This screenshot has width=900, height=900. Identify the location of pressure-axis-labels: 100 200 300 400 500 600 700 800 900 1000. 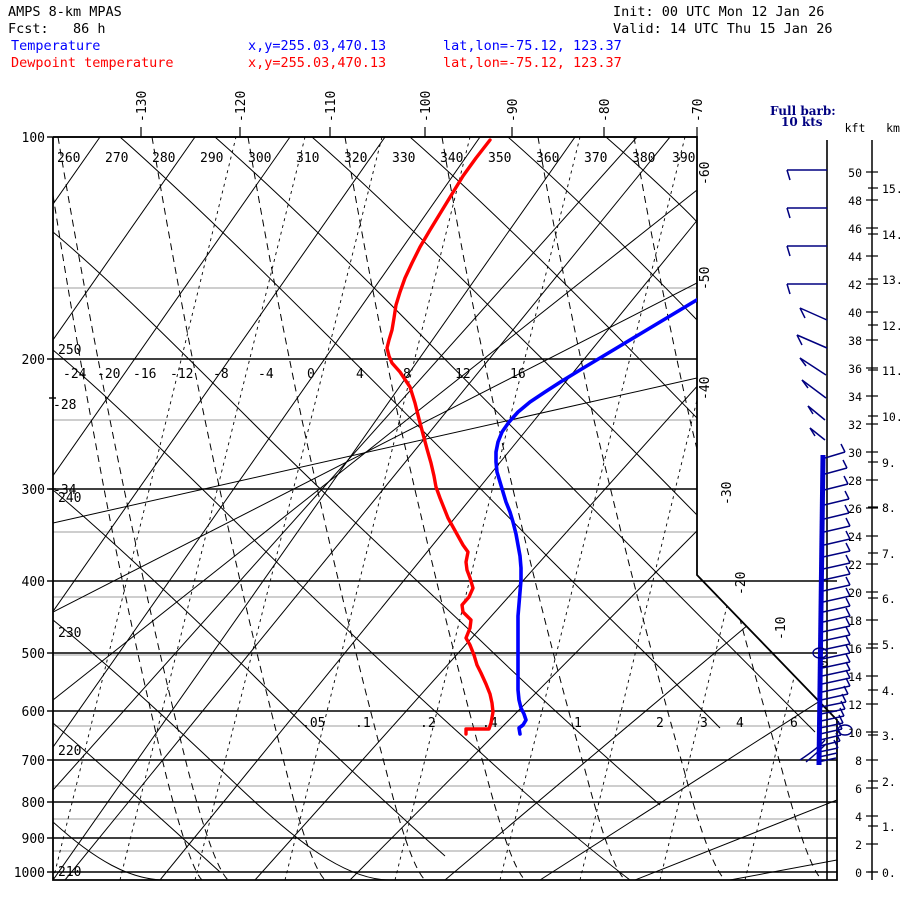
(29, 506).